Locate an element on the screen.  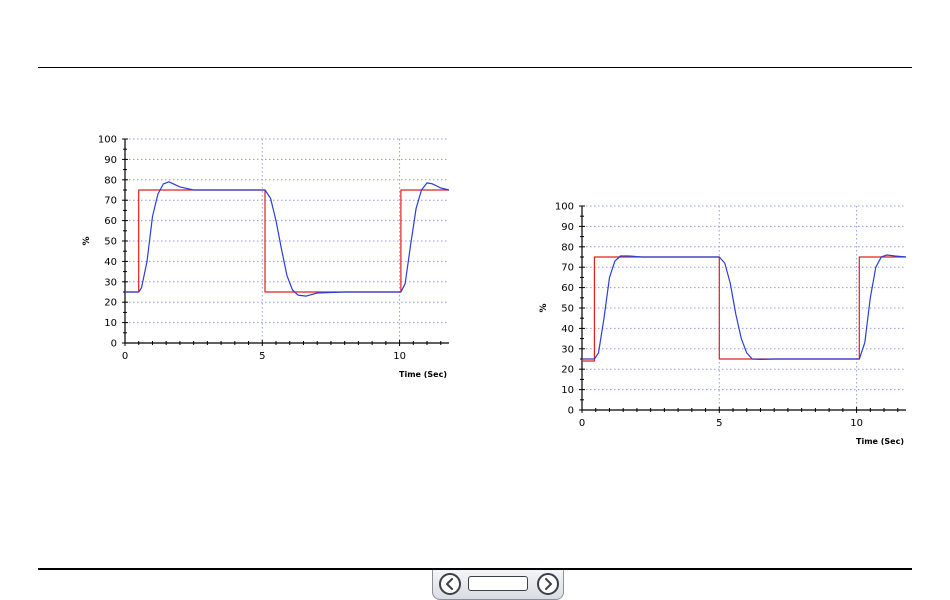
bottom-rule is located at coordinates (475, 569).